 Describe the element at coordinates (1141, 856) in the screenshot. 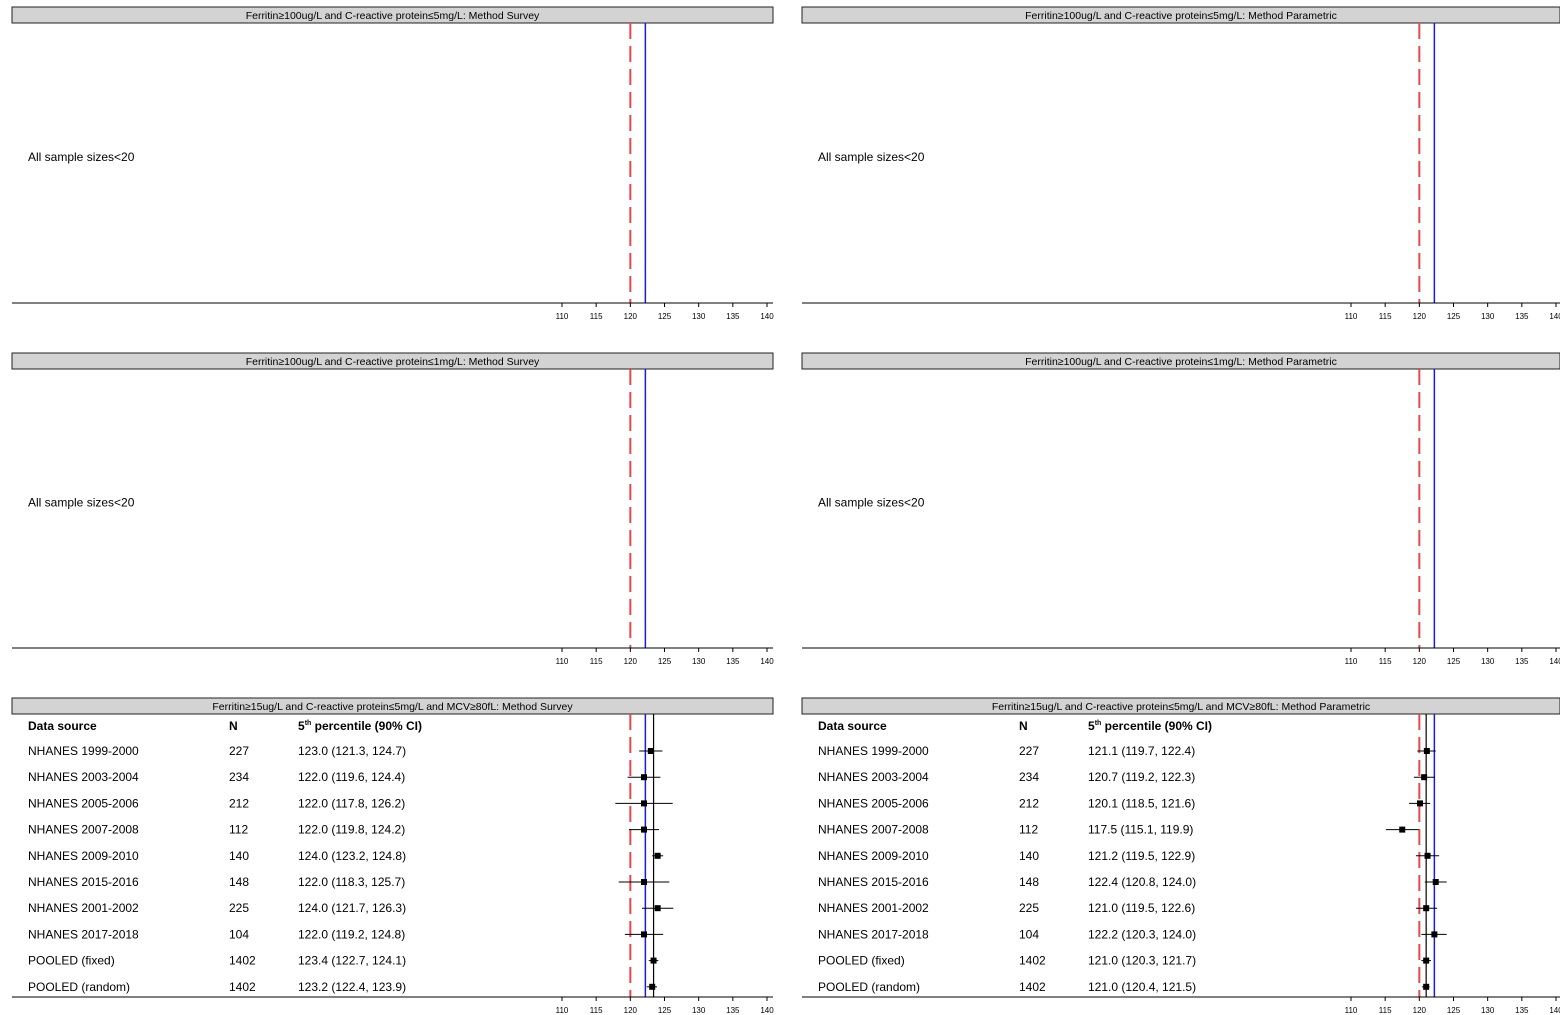

I see `row-estimate-ci: 121.2 (119.5, 122.9)` at that location.